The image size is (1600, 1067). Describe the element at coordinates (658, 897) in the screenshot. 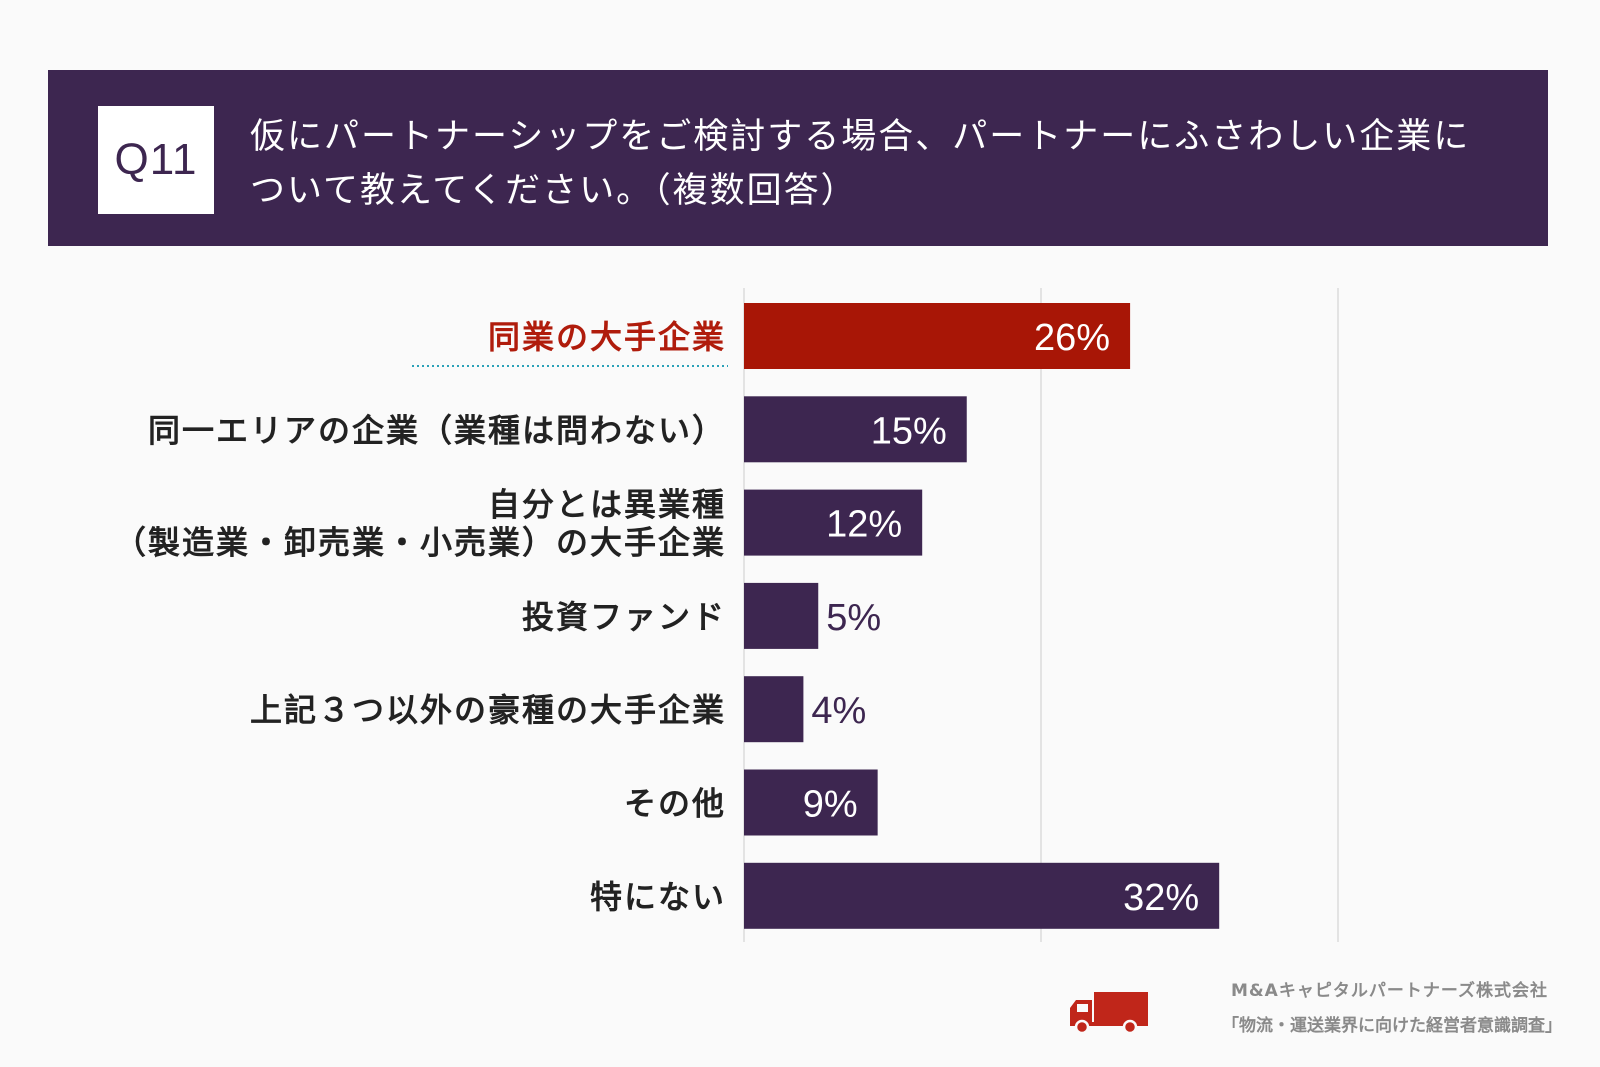

I see `category-label-6-0: 特にない` at that location.